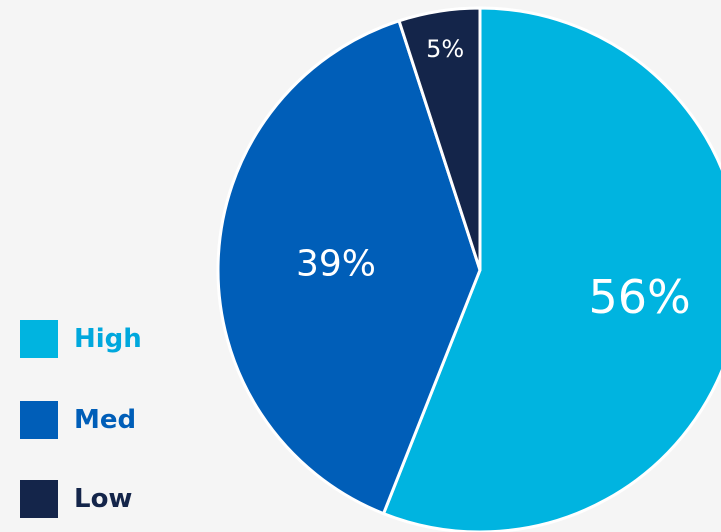 Image resolution: width=721 pixels, height=532 pixels. I want to click on legend-swatch-low, so click(39, 499).